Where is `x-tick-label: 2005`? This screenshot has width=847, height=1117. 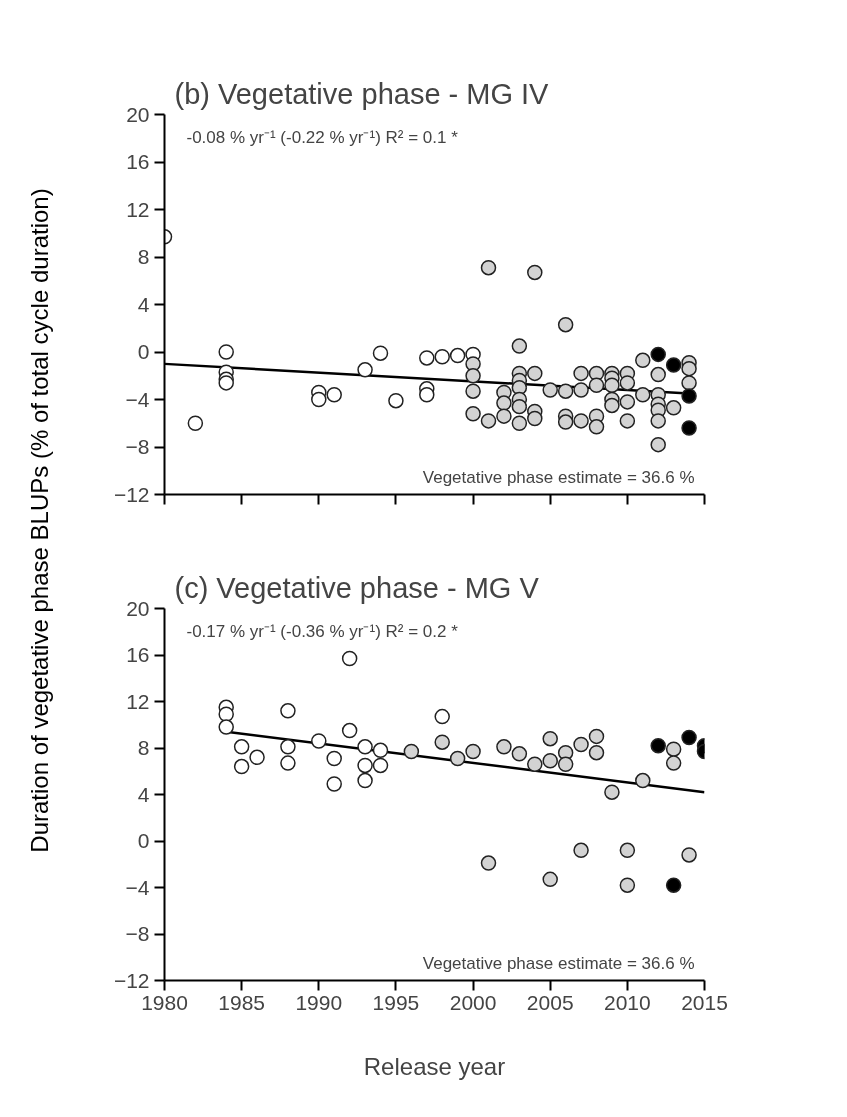 x-tick-label: 2005 is located at coordinates (550, 1002).